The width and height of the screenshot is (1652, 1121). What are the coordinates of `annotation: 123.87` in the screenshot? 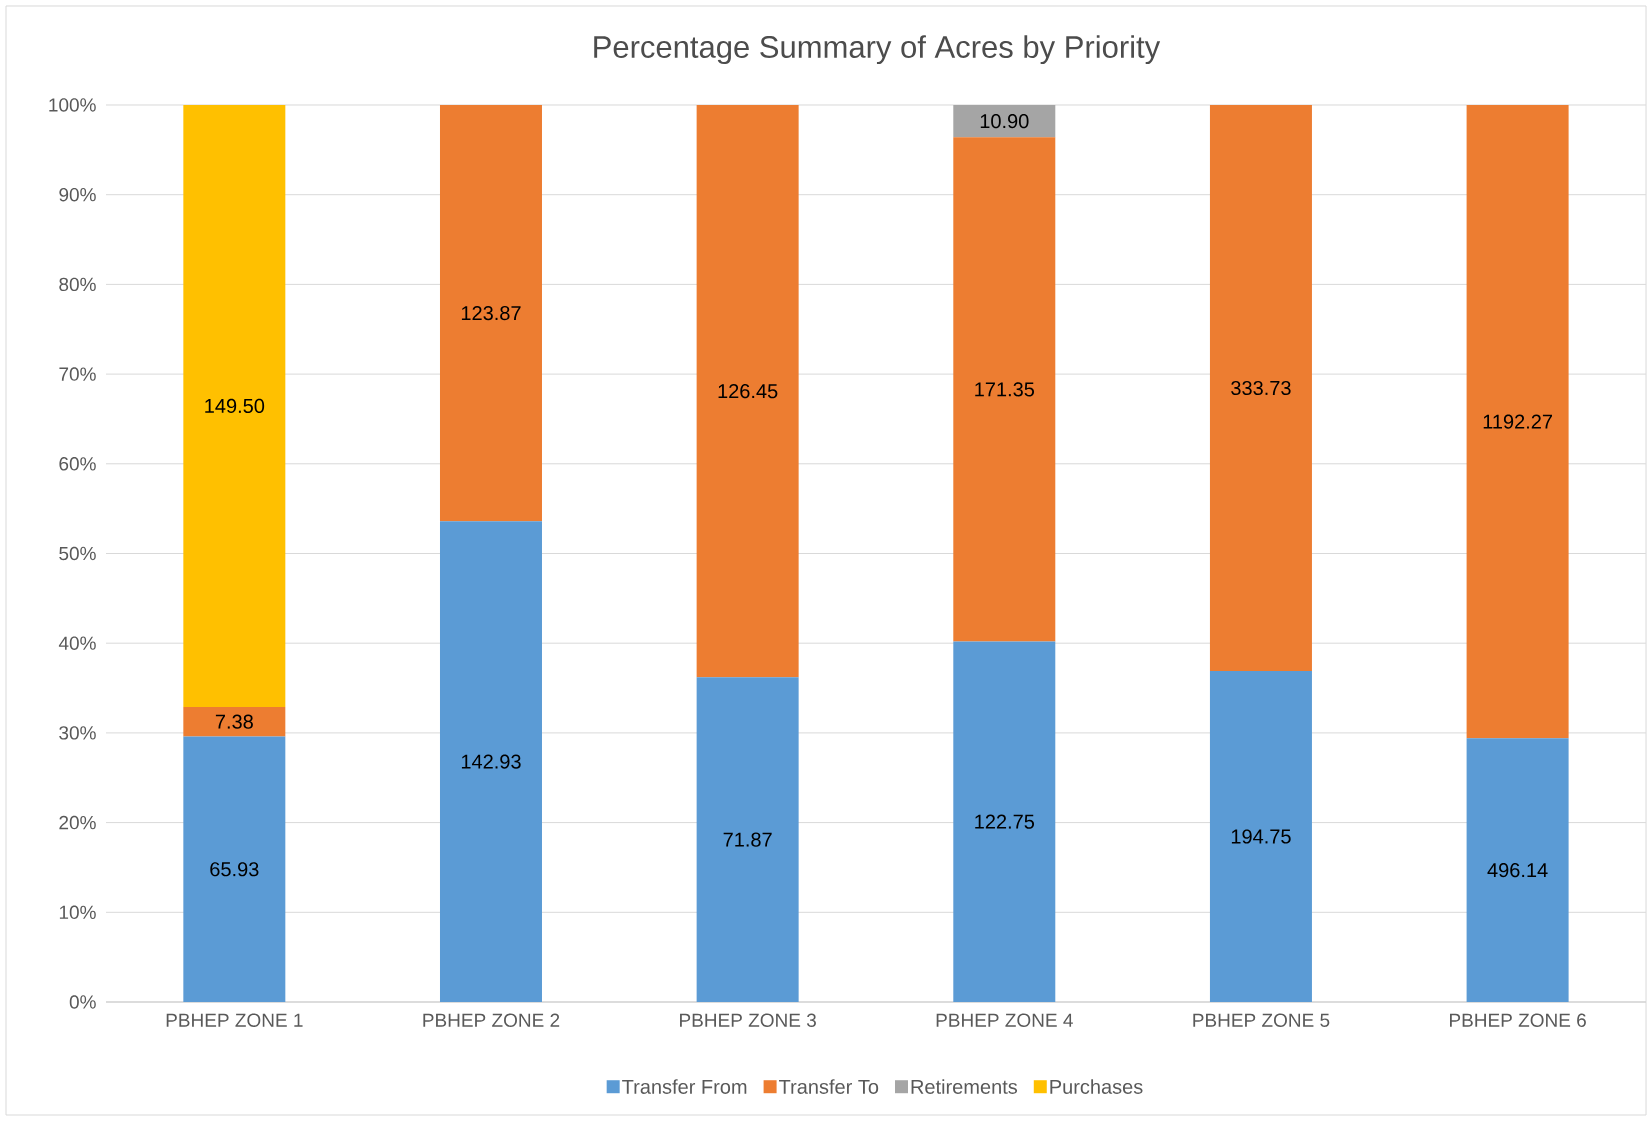 It's located at (491, 313).